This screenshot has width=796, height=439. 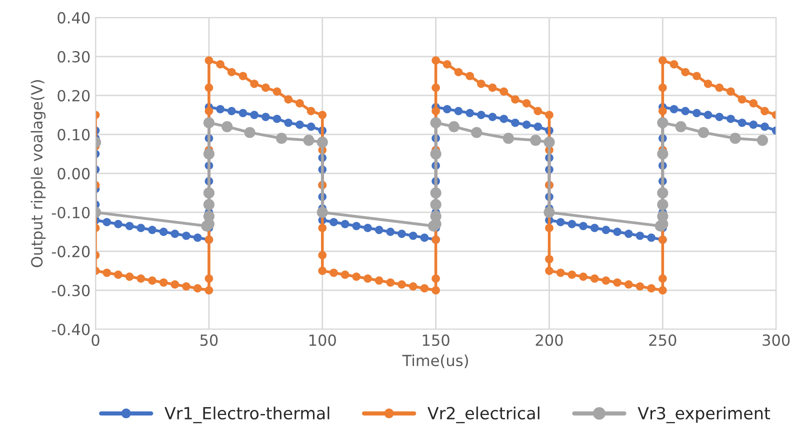 What do you see at coordinates (435, 361) in the screenshot?
I see `x-axis-title: Time(us)` at bounding box center [435, 361].